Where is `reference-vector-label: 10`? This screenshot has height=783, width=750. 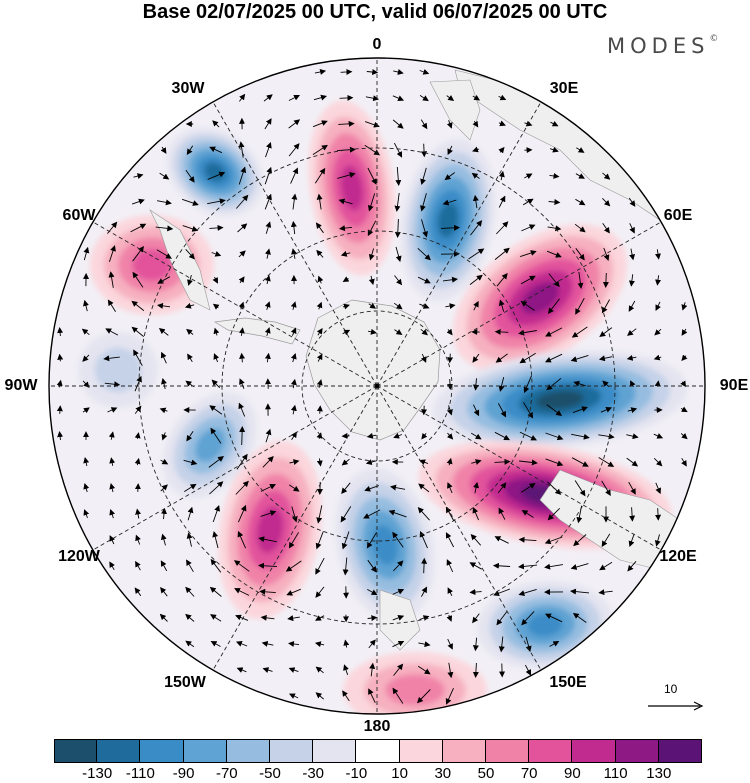 reference-vector-label: 10 is located at coordinates (671, 689).